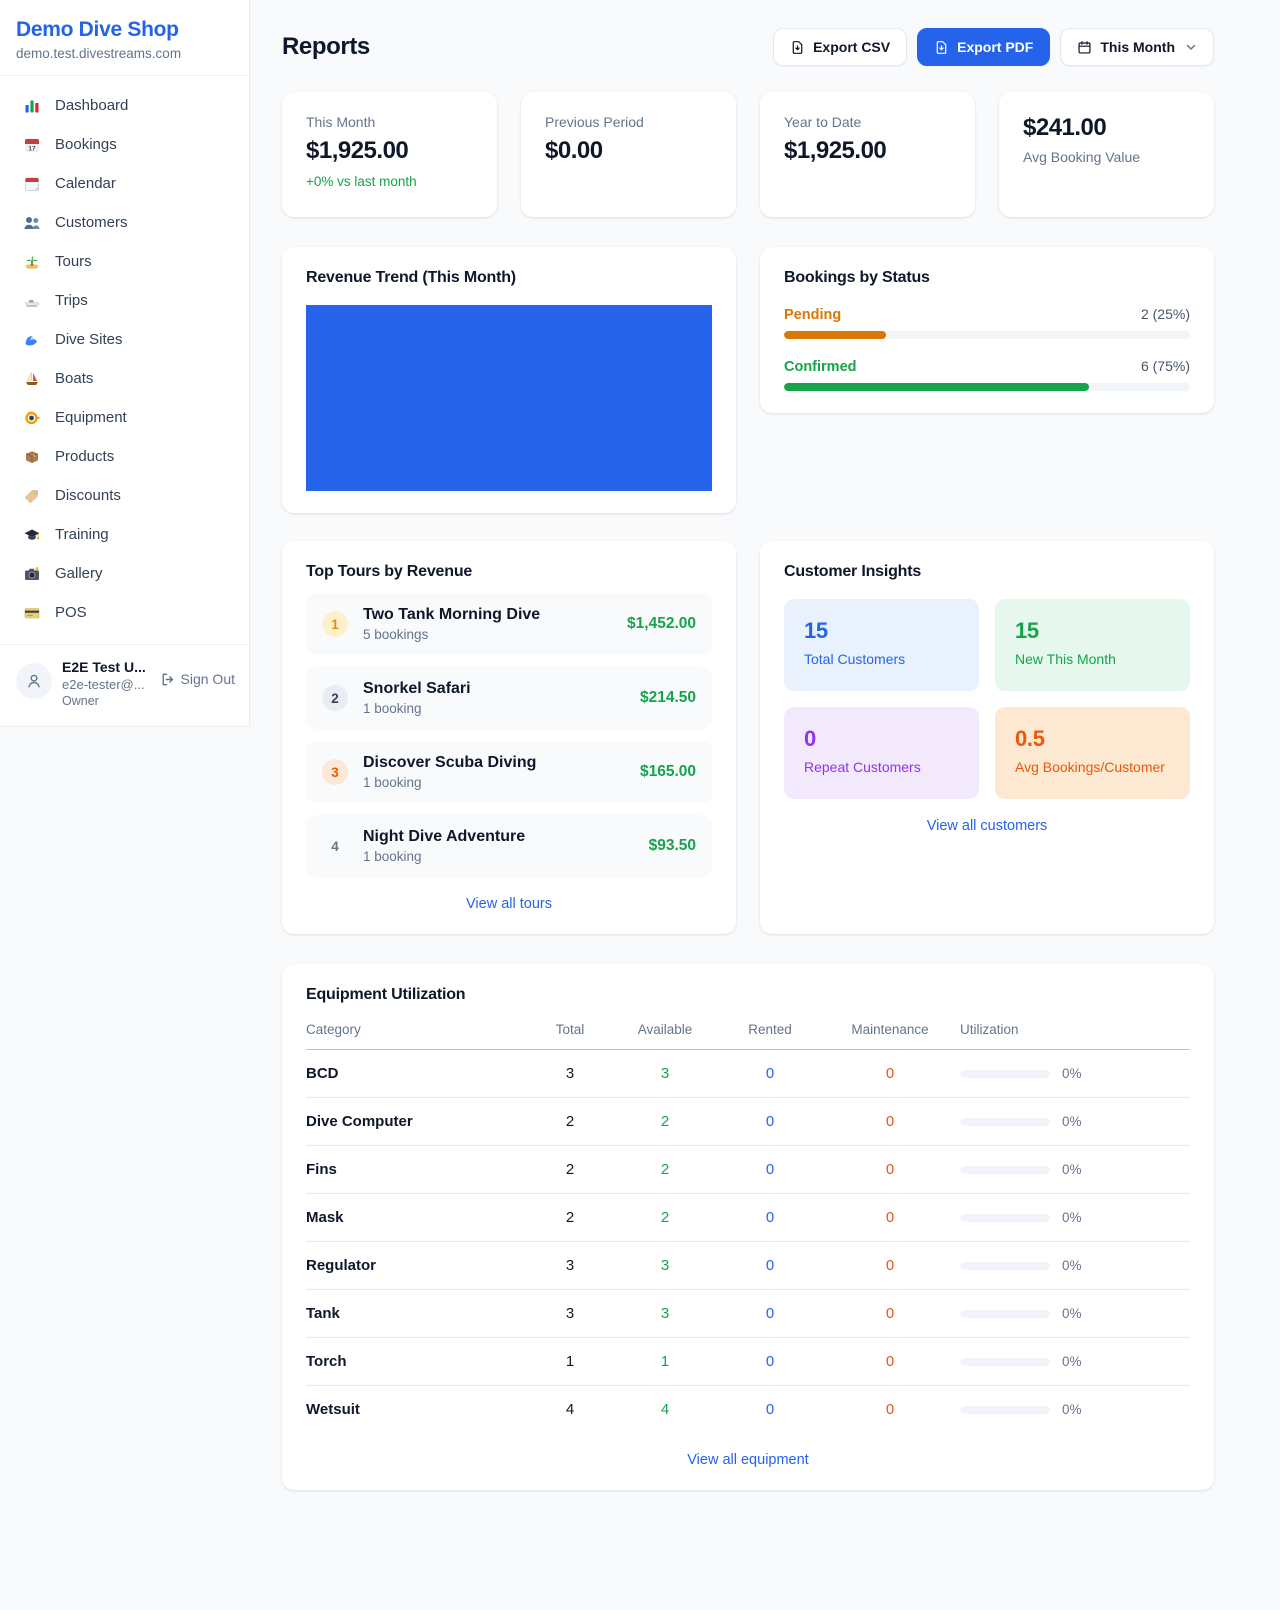  What do you see at coordinates (748, 1460) in the screenshot?
I see `view-all-equipment-link: View all equipment` at bounding box center [748, 1460].